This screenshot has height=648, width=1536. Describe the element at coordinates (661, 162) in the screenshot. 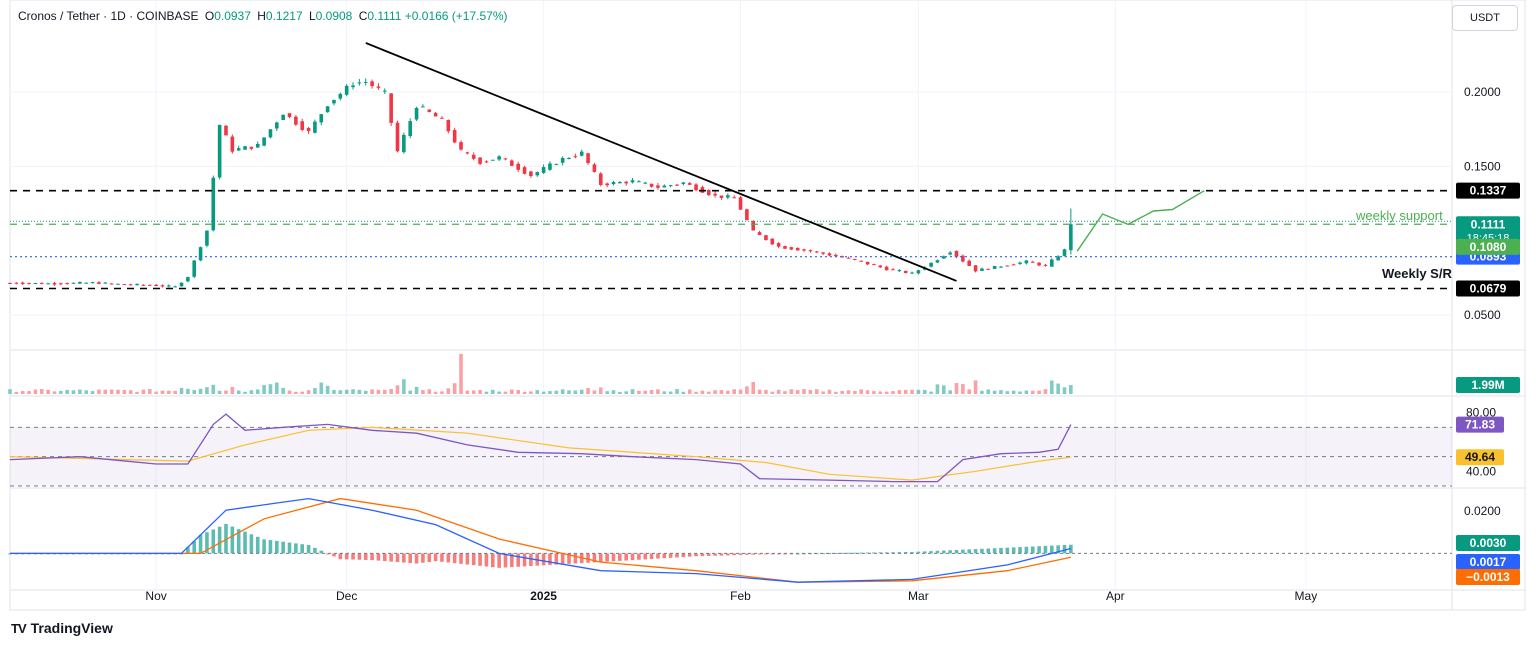

I see `descending-trendline` at that location.